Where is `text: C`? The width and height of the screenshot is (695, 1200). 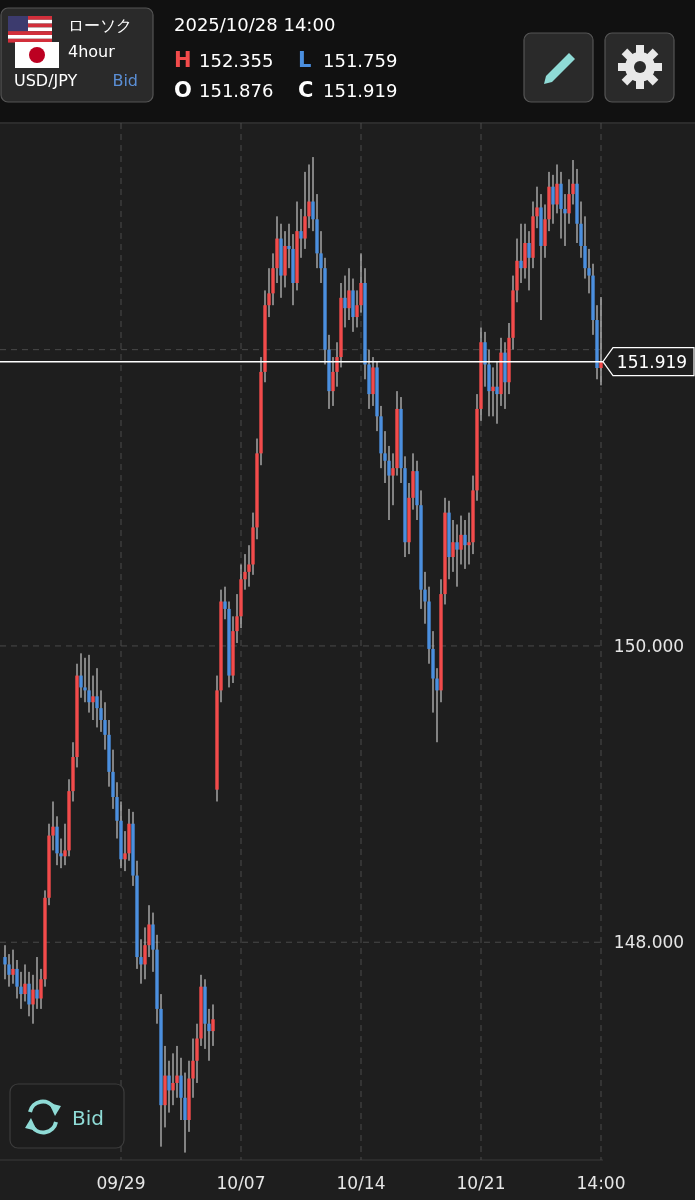
text: C is located at coordinates (306, 90).